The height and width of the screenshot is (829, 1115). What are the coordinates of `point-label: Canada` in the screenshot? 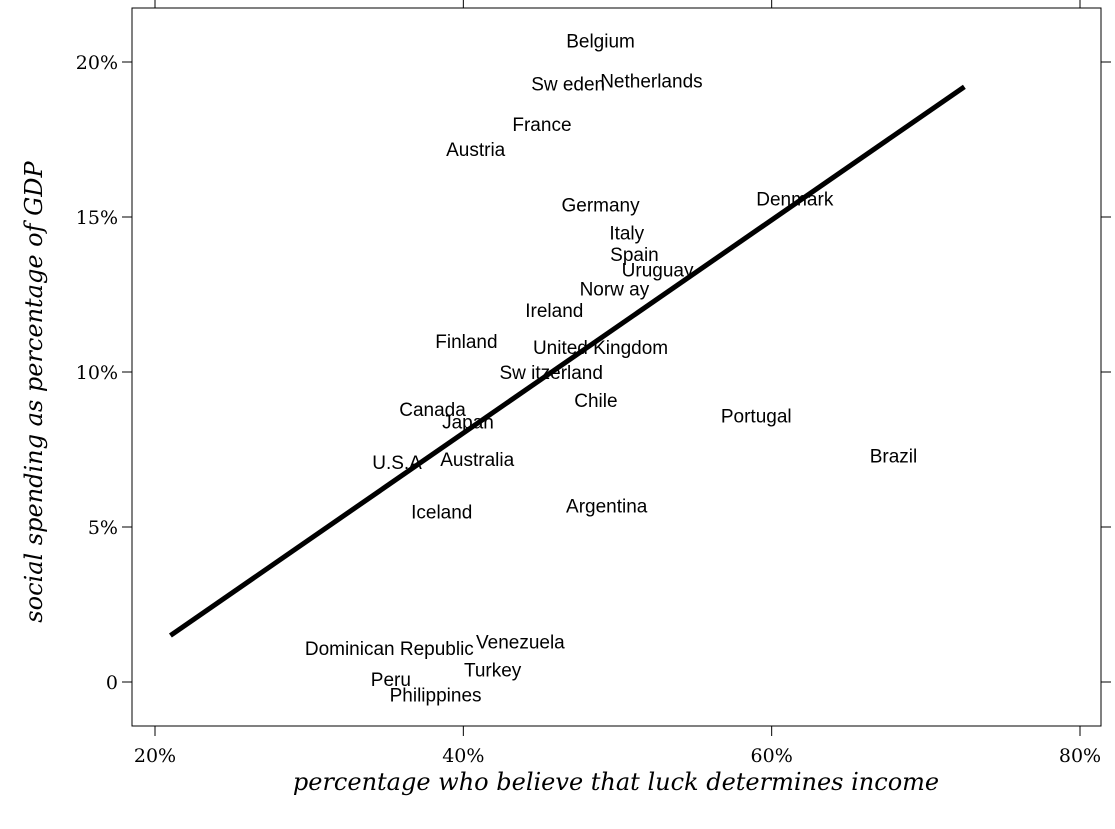 It's located at (432, 410).